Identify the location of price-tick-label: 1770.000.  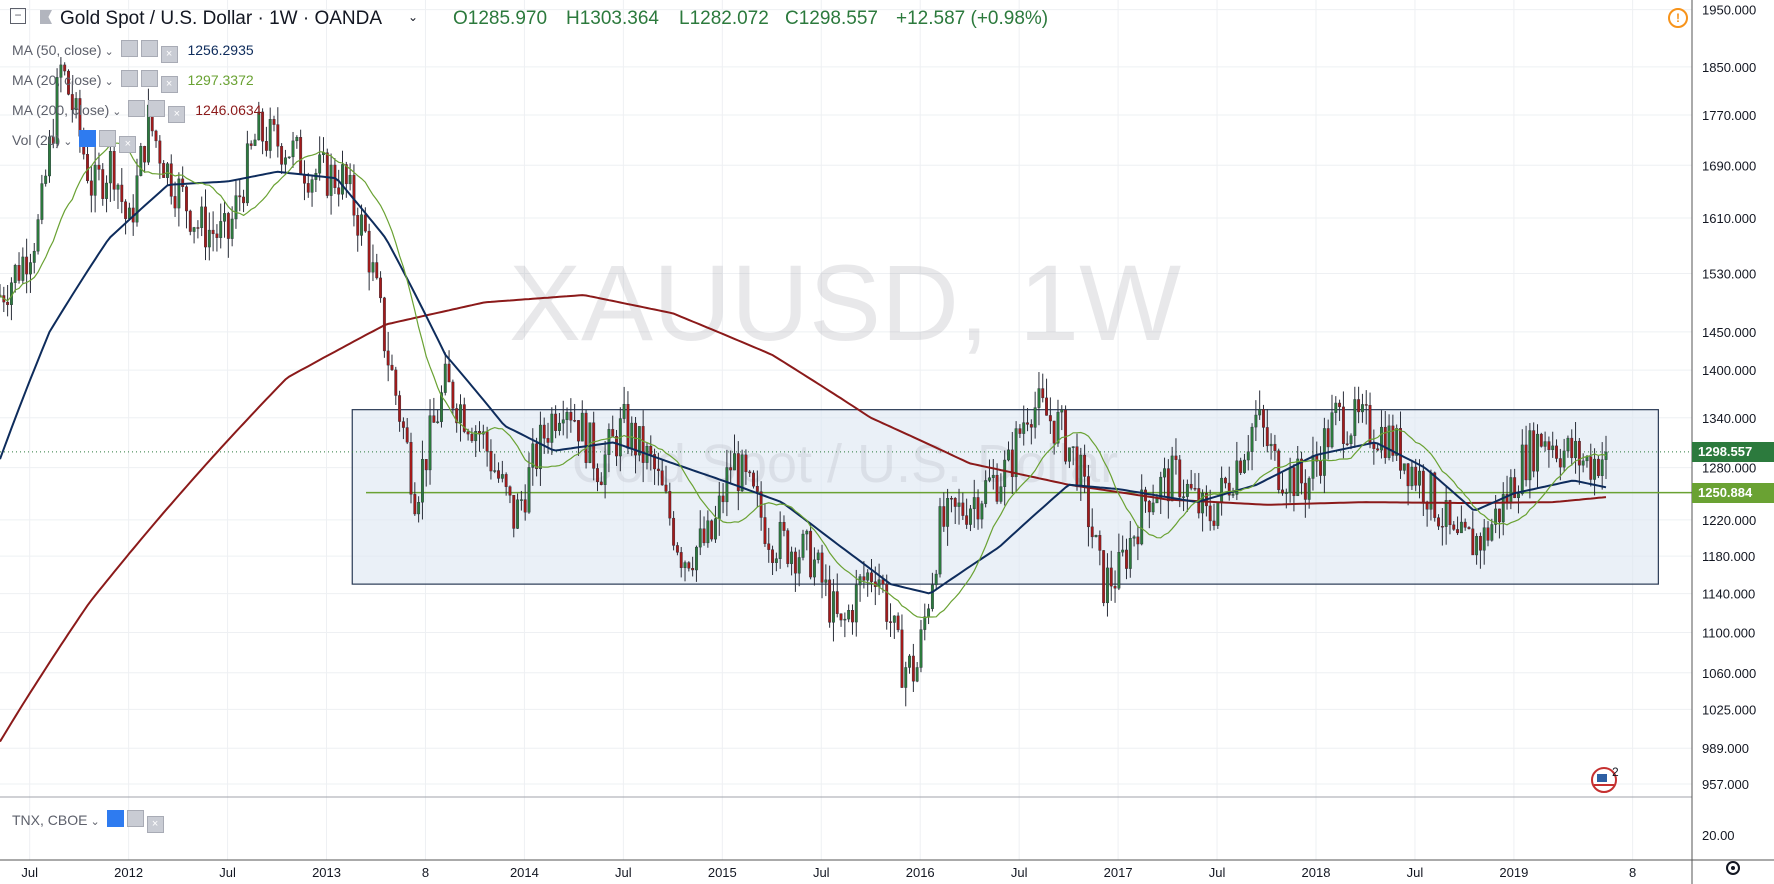
(1729, 115).